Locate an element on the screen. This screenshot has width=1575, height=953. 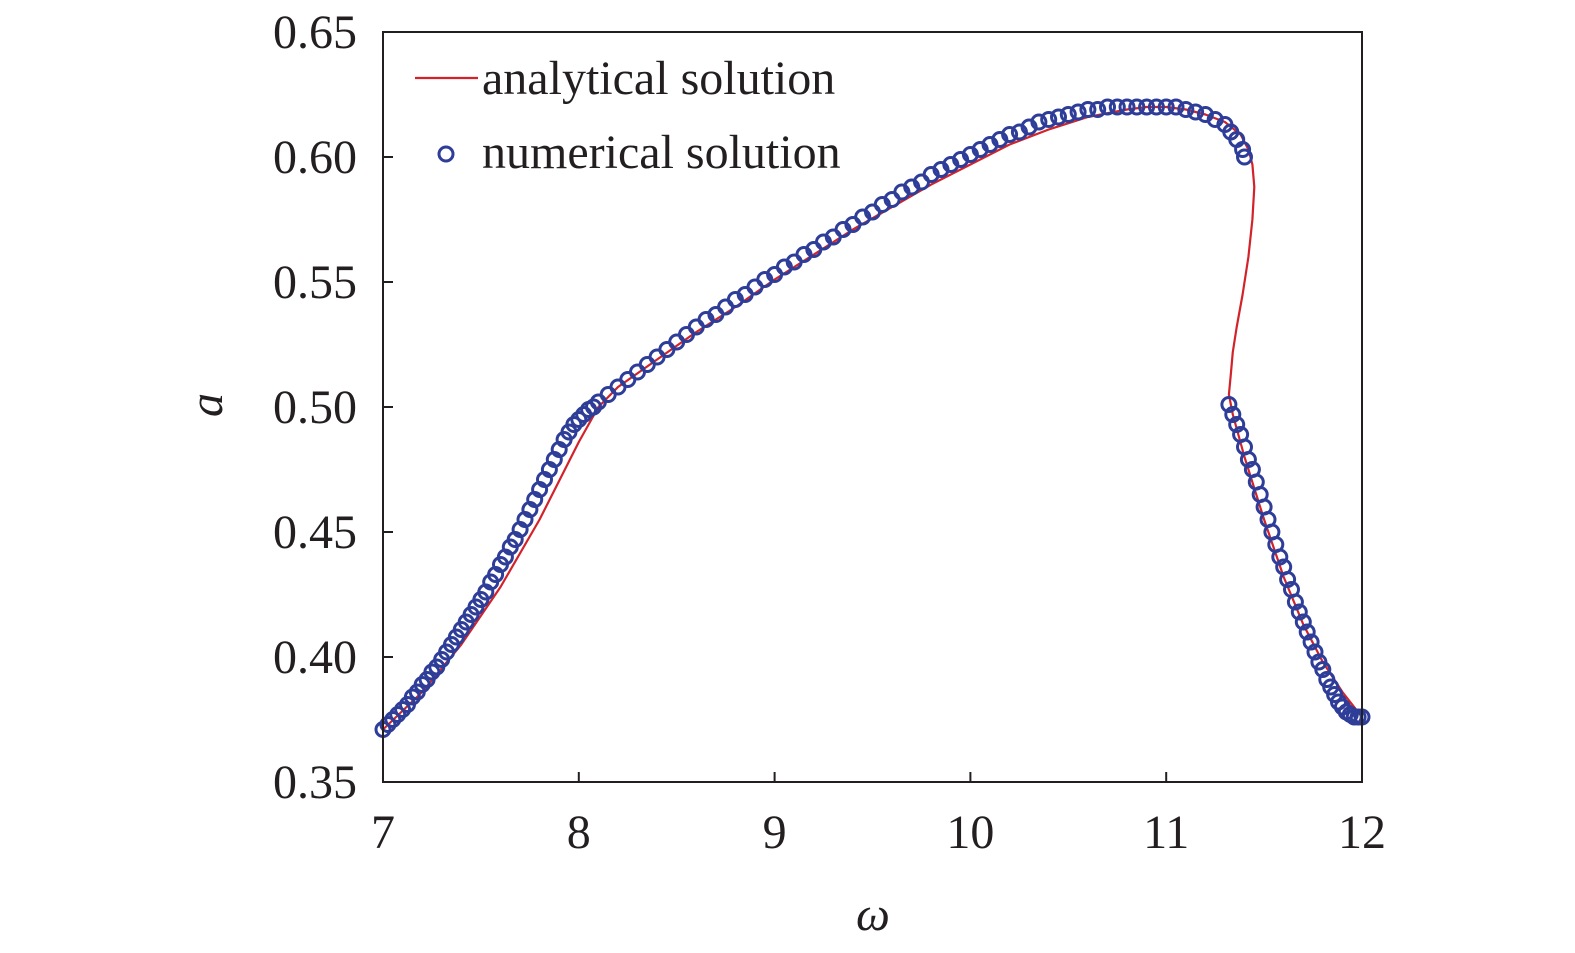
y-tick-label: 0.45 is located at coordinates (315, 532).